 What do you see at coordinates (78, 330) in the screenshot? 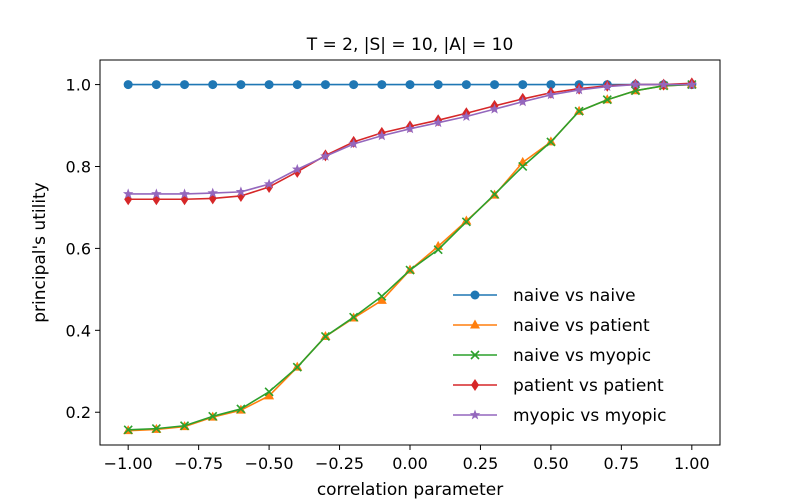
I see `y-tick-label: 0.4` at bounding box center [78, 330].